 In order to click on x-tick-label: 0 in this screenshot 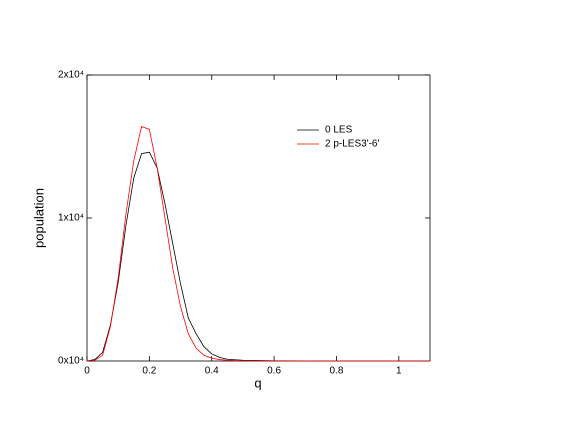, I will do `click(87, 371)`.